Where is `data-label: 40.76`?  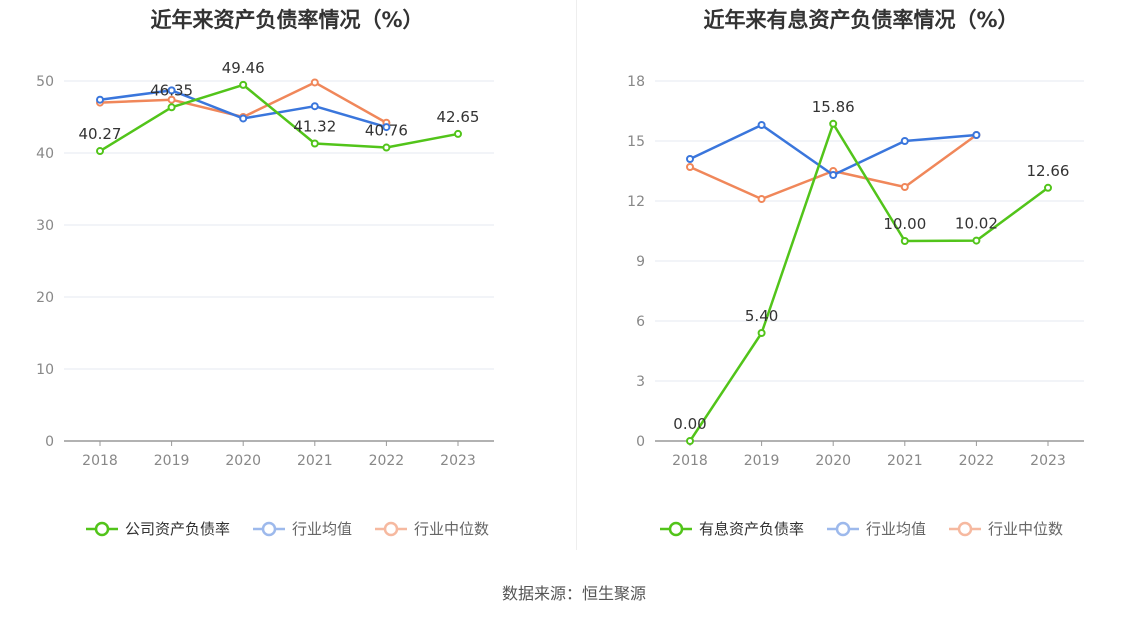
data-label: 40.76 is located at coordinates (386, 131).